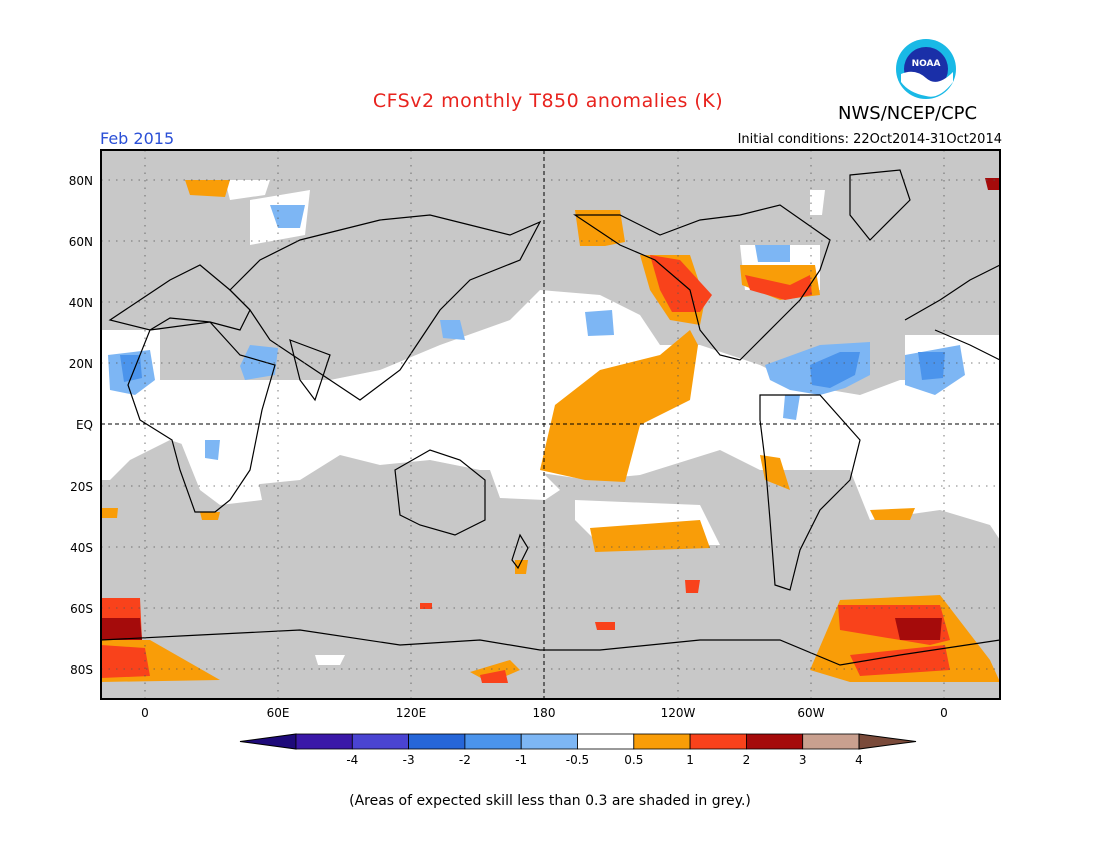 The width and height of the screenshot is (1100, 850). I want to click on colorbar-tick-label: -1, so click(521, 760).